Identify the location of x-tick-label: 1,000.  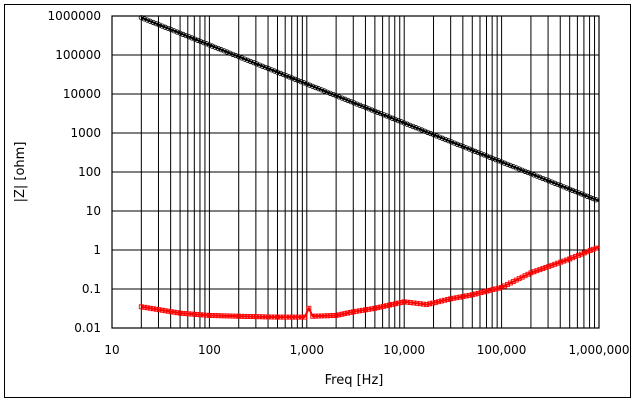
(307, 350).